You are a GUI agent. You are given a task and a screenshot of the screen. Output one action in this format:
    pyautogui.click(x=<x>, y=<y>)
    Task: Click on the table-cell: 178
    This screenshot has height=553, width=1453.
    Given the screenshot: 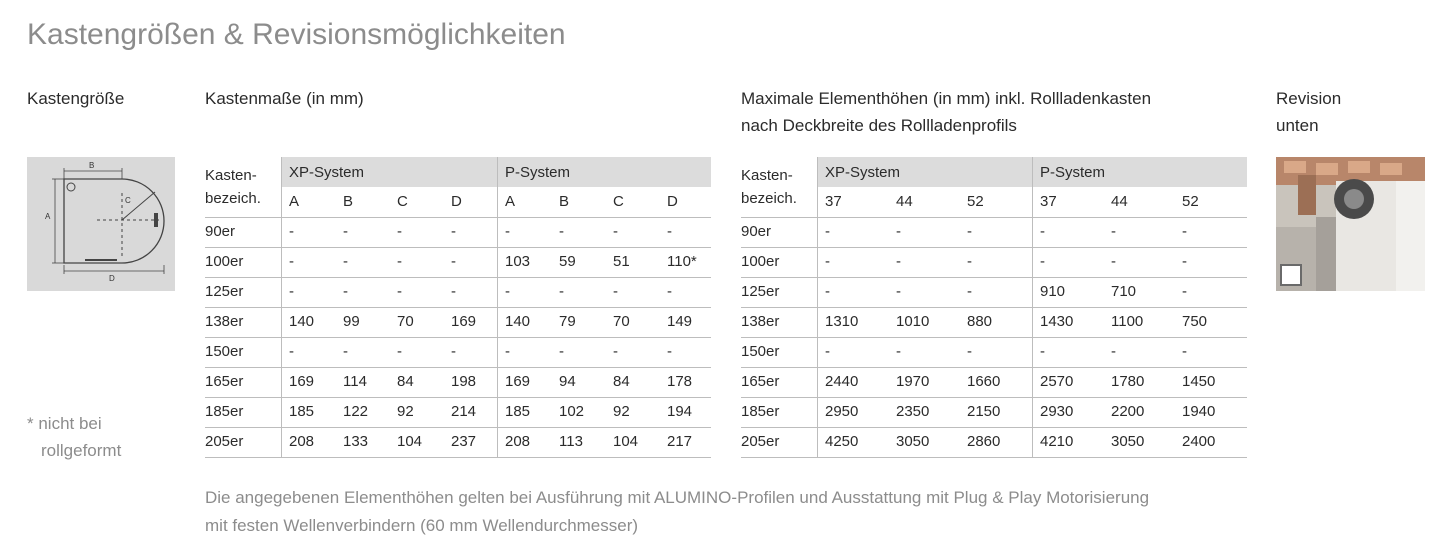 What is the action you would take?
    pyautogui.click(x=680, y=381)
    